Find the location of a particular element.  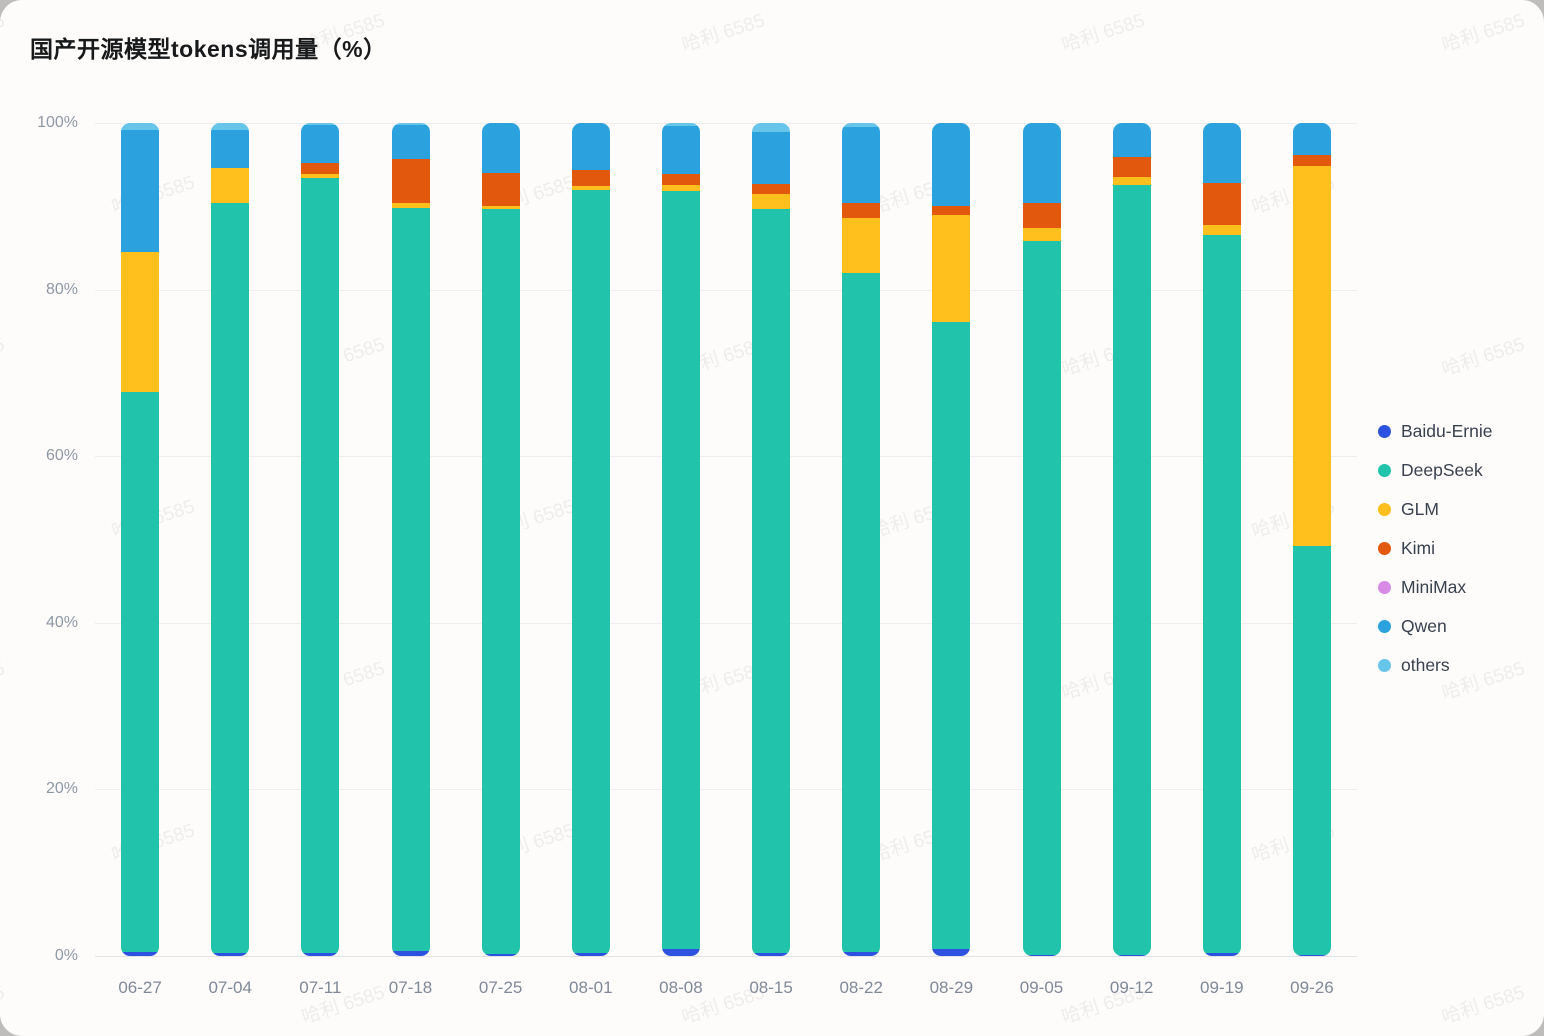

legend-item-glm: GLM is located at coordinates (1435, 509).